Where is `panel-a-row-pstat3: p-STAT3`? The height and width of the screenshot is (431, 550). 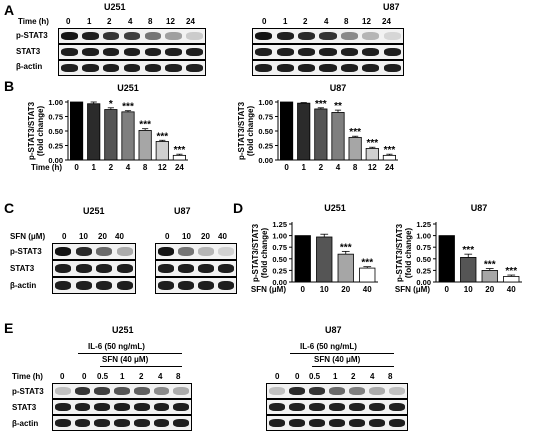 panel-a-row-pstat3: p-STAT3 is located at coordinates (32, 35).